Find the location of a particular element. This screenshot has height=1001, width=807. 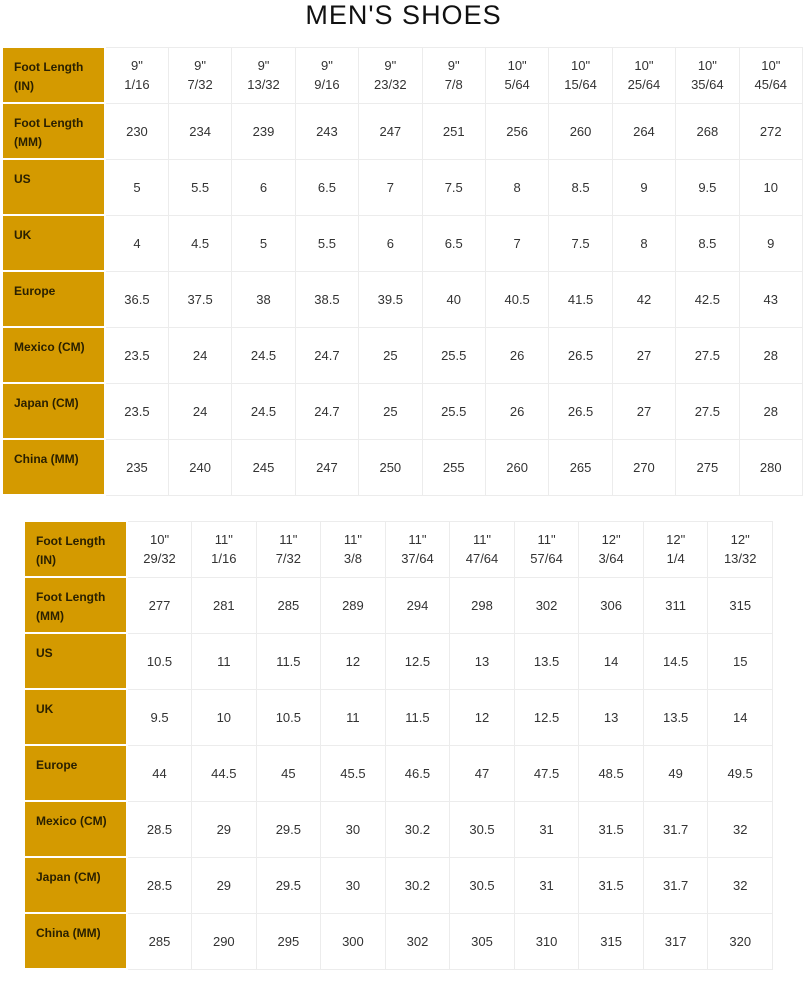

size-cell: 45 is located at coordinates (288, 773).